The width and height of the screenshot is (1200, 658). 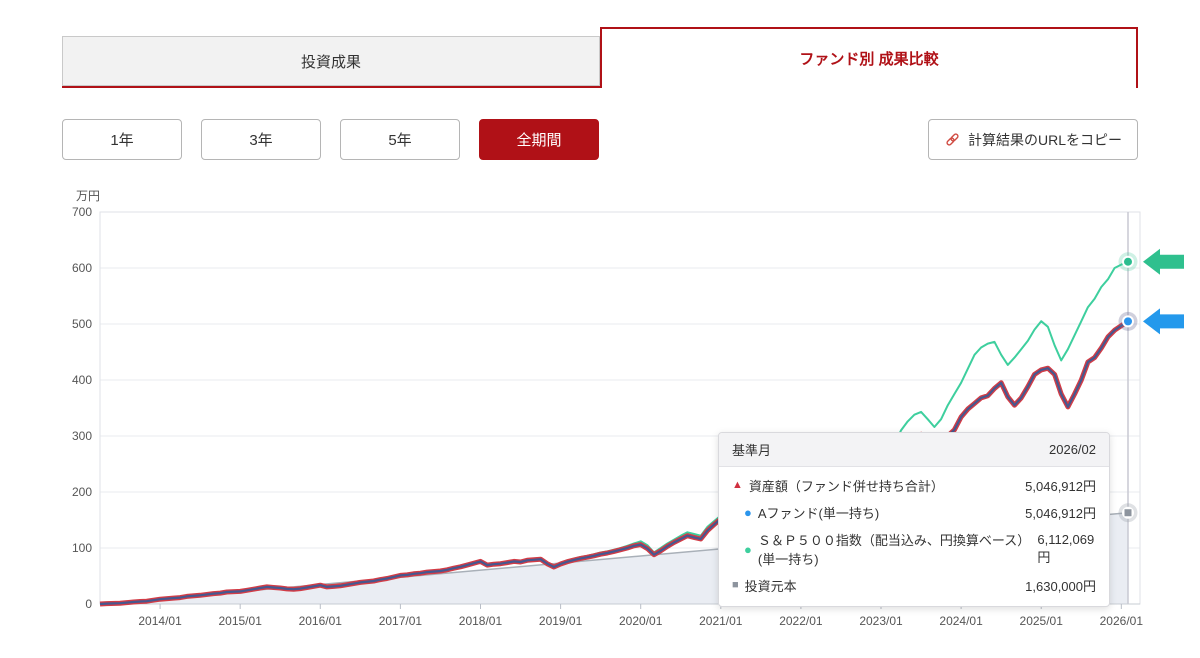 I want to click on tooltip-header: 基準月 2026/02, so click(x=914, y=450).